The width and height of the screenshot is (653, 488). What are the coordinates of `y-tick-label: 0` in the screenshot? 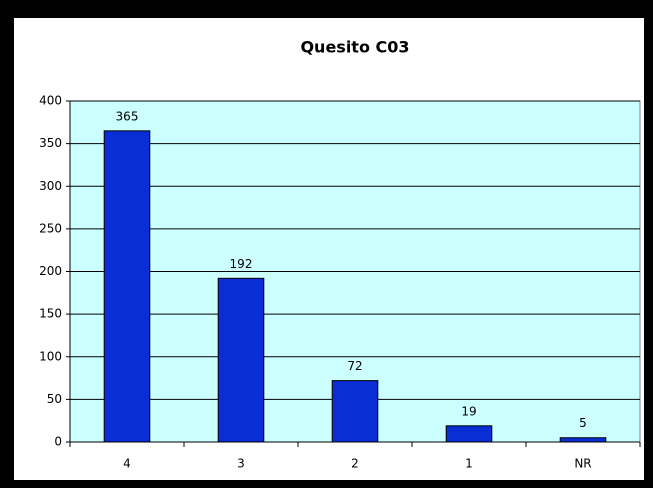 It's located at (58, 442).